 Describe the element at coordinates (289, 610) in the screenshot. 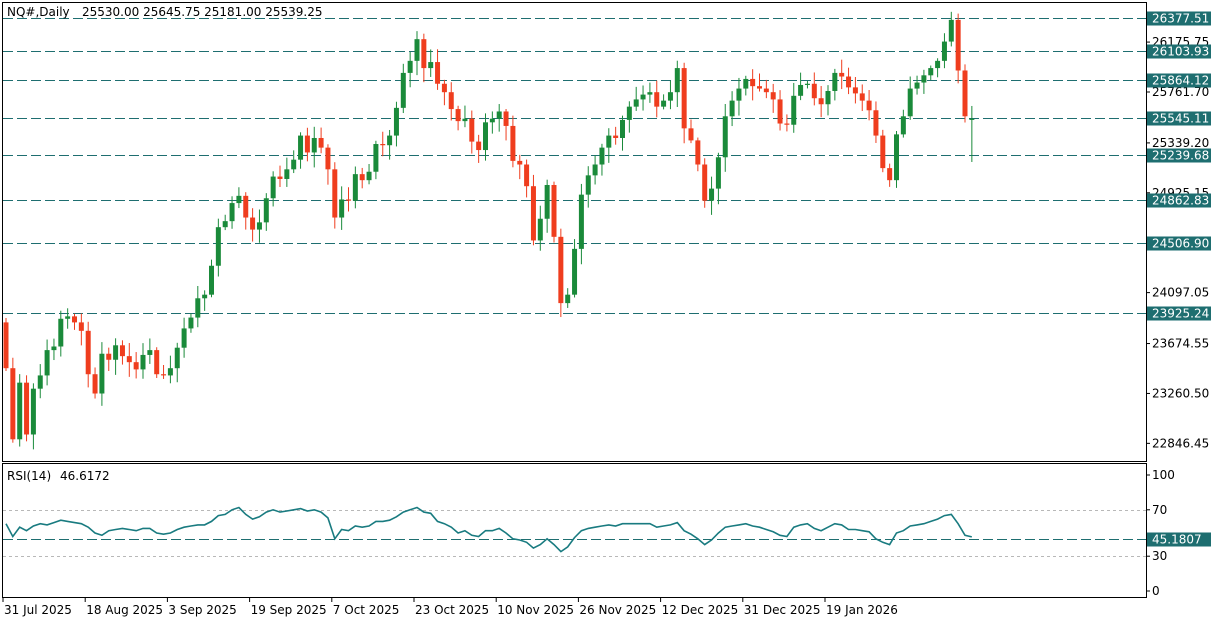

I see `date-tick-label: 19 Sep 2025` at that location.